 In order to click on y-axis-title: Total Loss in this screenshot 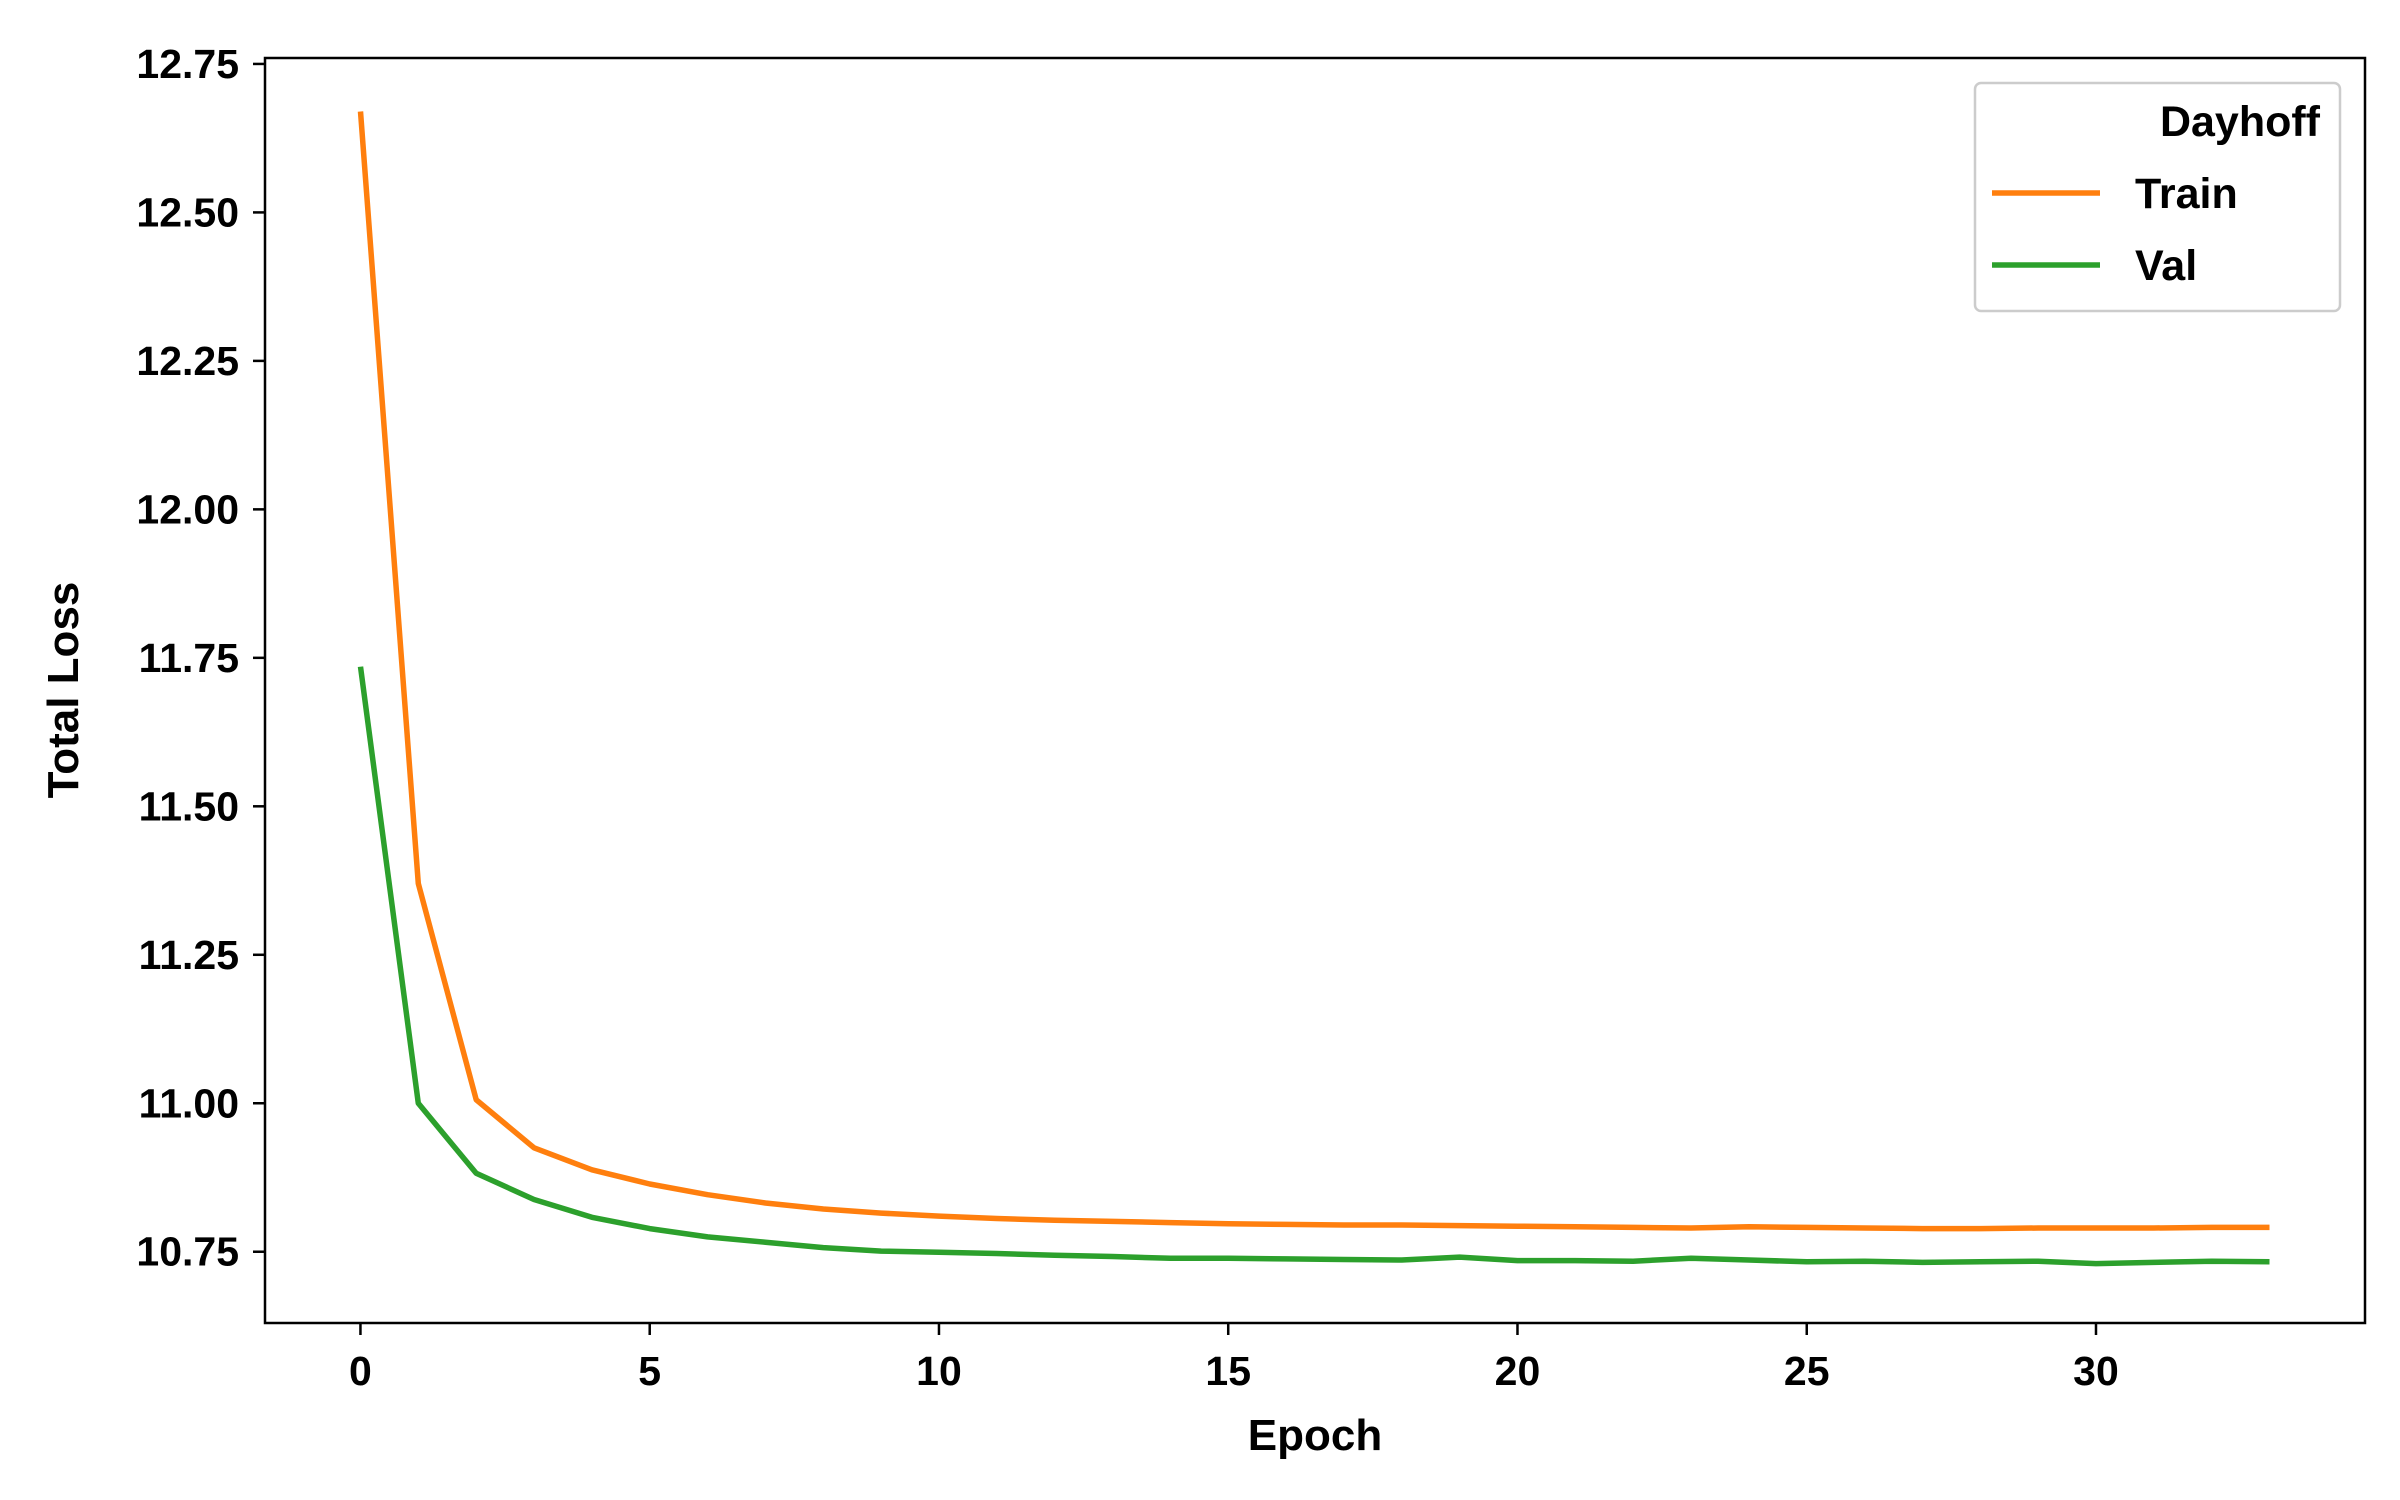, I will do `click(63, 690)`.